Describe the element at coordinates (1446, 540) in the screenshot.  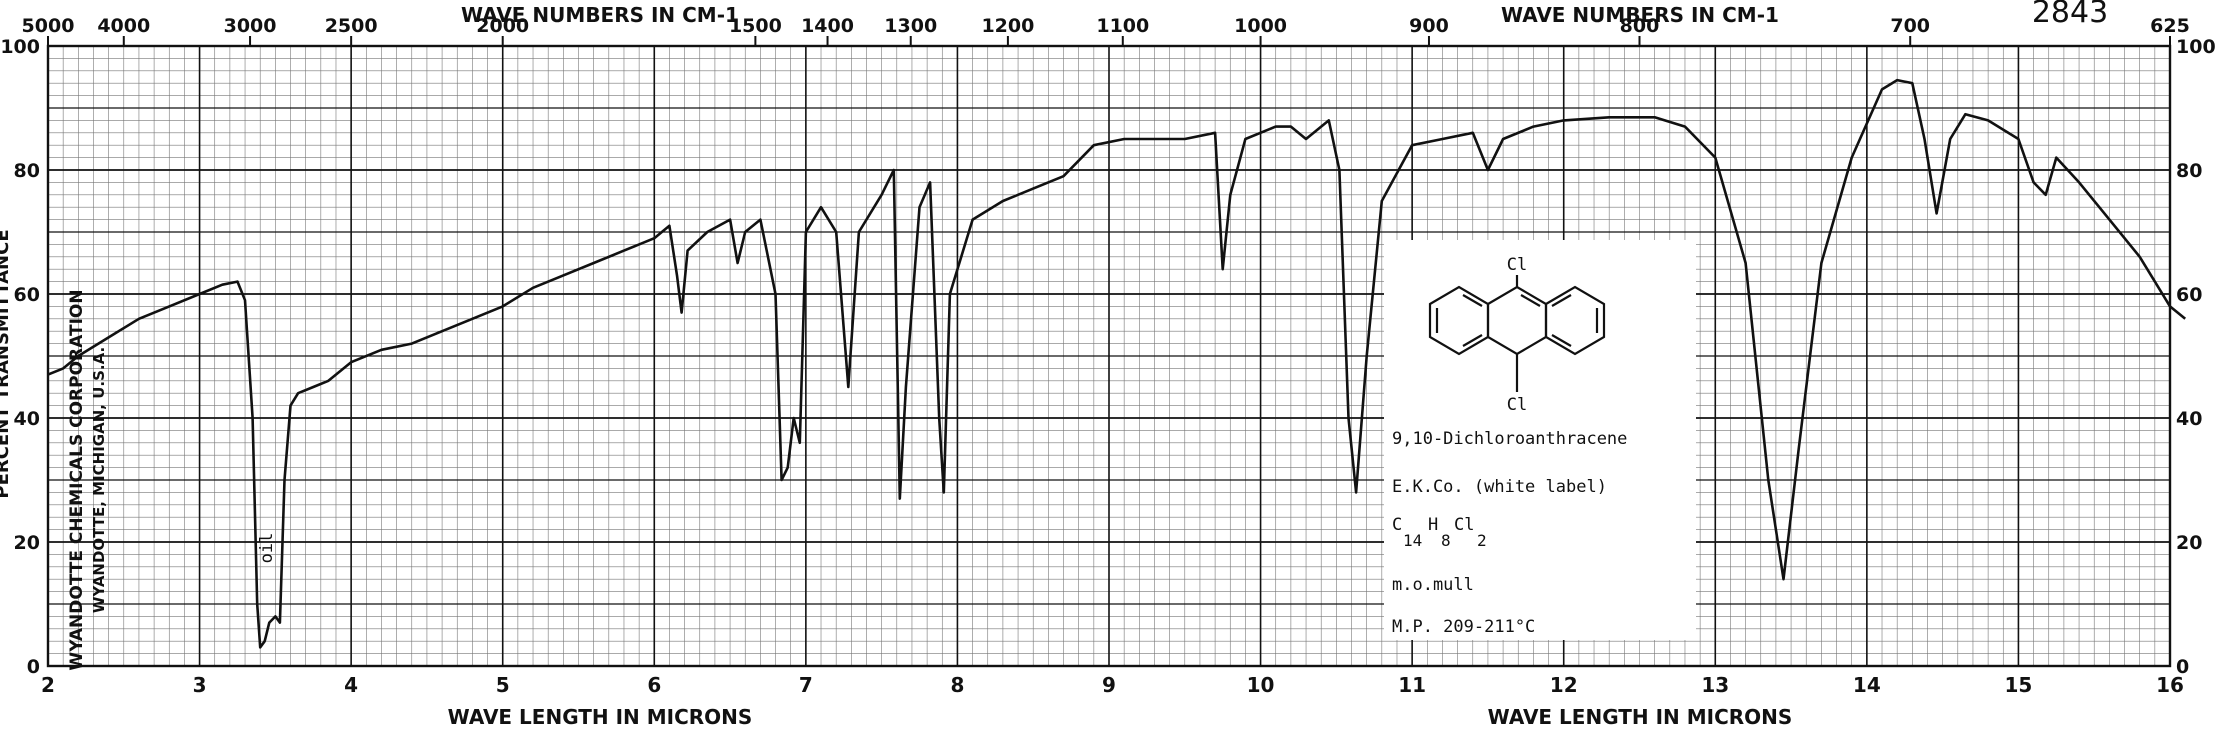
I see `formula-h-subscript: 8` at that location.